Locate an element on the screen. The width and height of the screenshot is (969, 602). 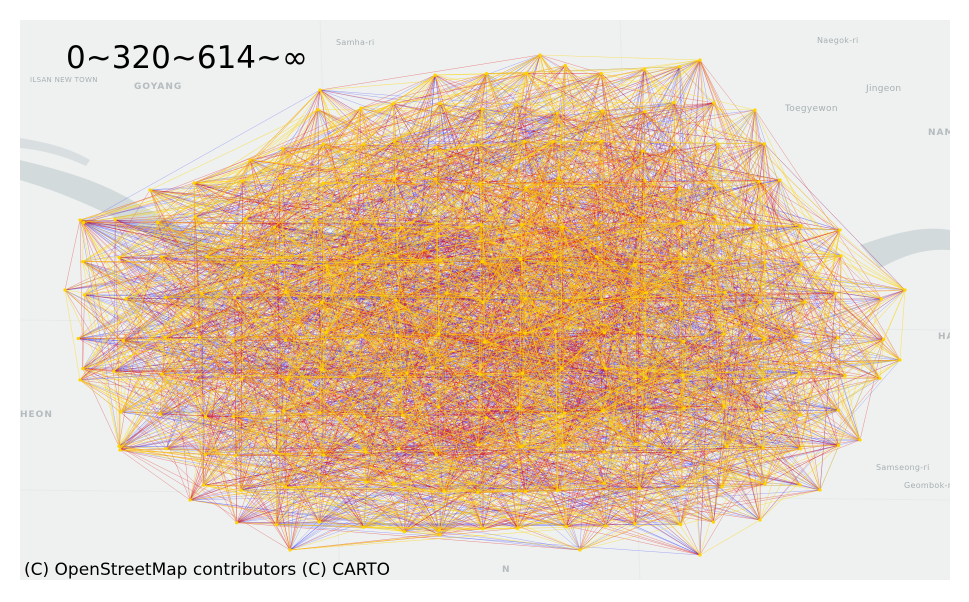
place-label-geombok: Geombok-ri is located at coordinates (927, 485).